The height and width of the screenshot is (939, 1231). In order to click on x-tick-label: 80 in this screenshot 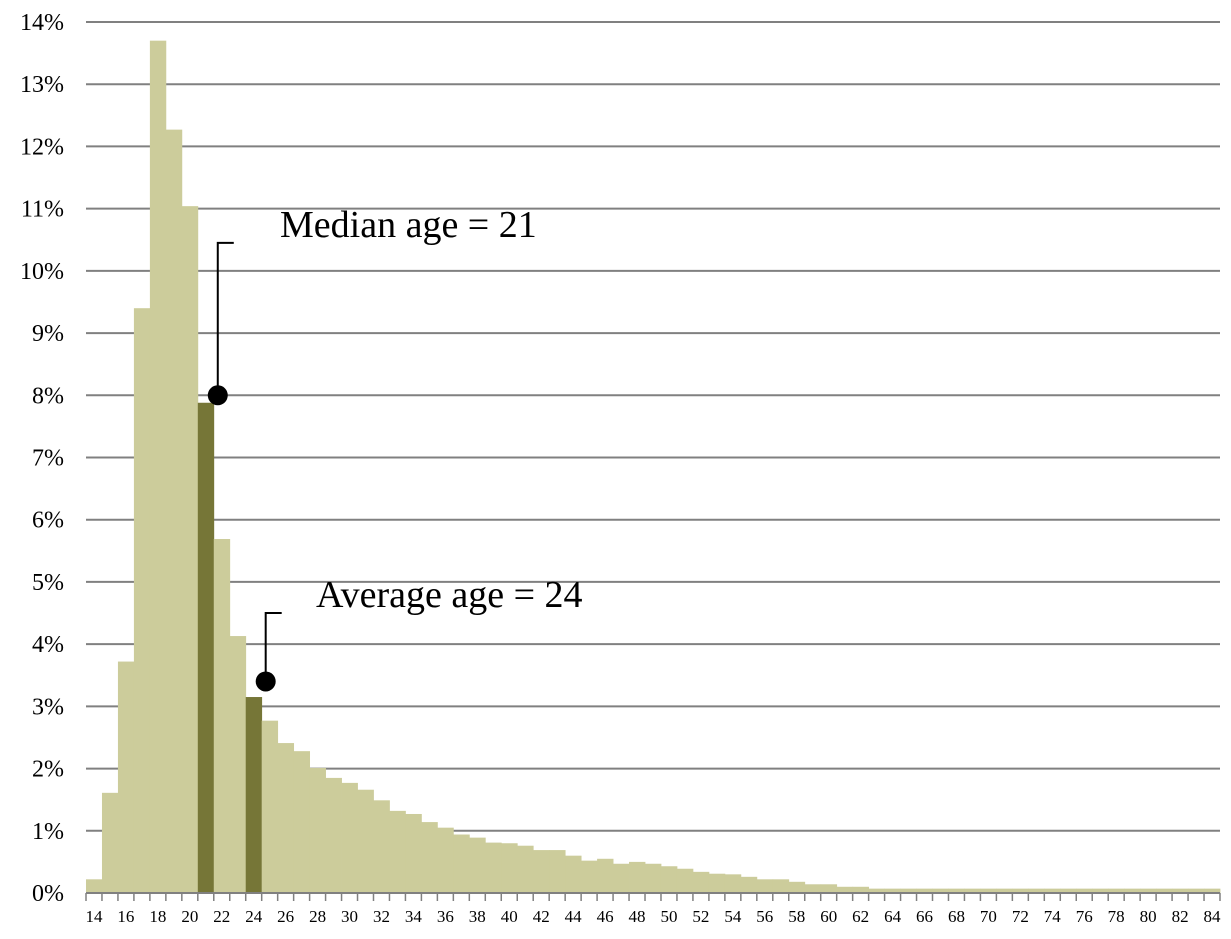, I will do `click(1148, 916)`.